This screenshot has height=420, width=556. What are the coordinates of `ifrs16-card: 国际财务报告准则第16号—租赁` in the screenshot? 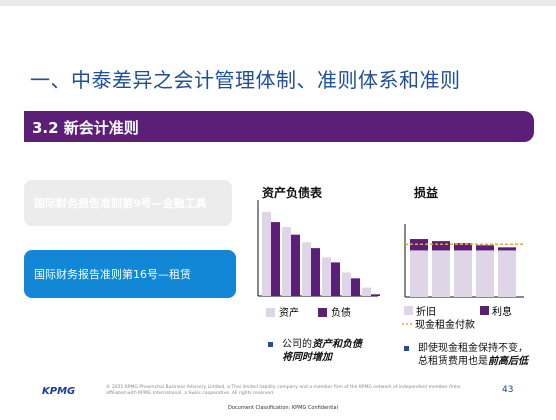 It's located at (130, 274).